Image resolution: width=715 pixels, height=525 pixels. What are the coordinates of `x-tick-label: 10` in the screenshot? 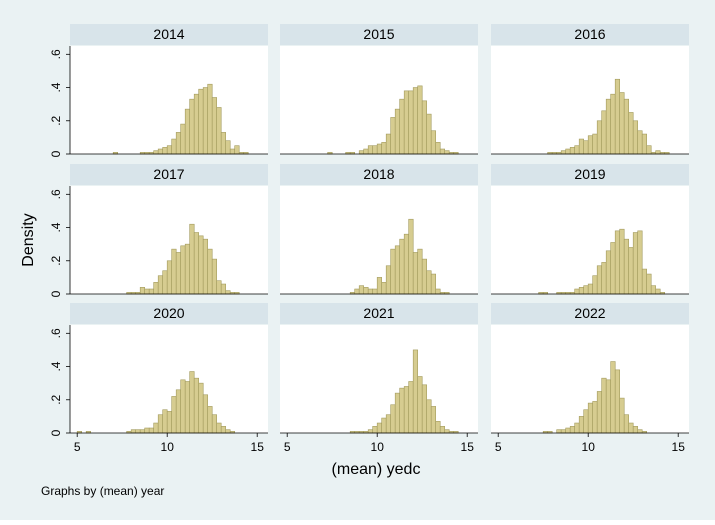 It's located at (378, 447).